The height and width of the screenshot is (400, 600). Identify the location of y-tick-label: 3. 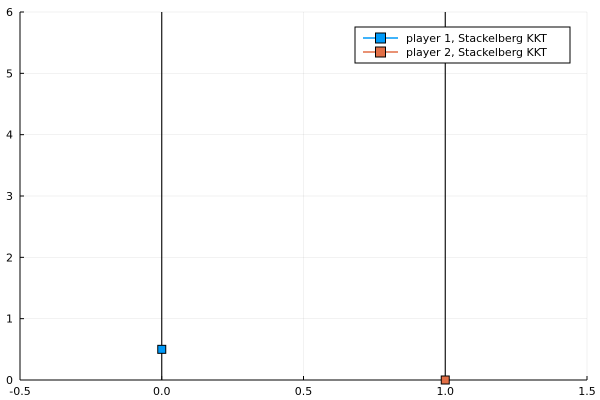
(9, 196).